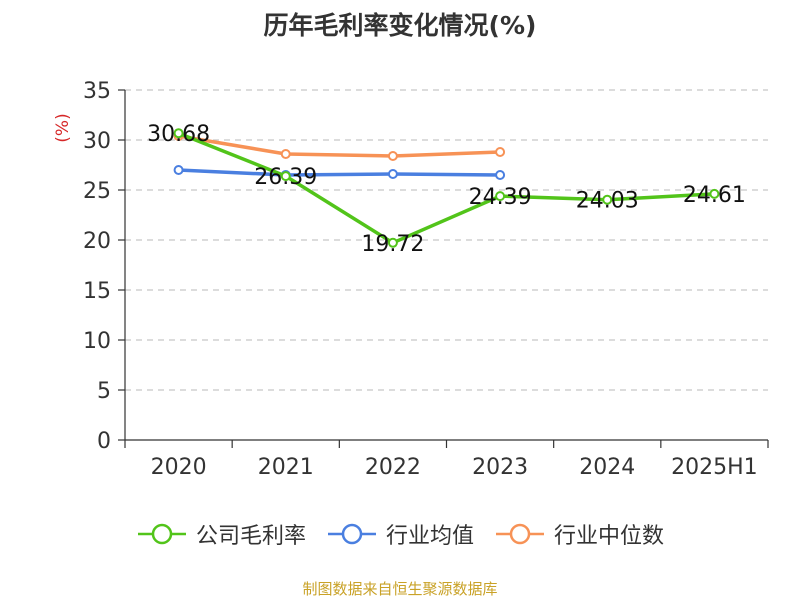  What do you see at coordinates (714, 467) in the screenshot?
I see `x-tick-label: 2025H1` at bounding box center [714, 467].